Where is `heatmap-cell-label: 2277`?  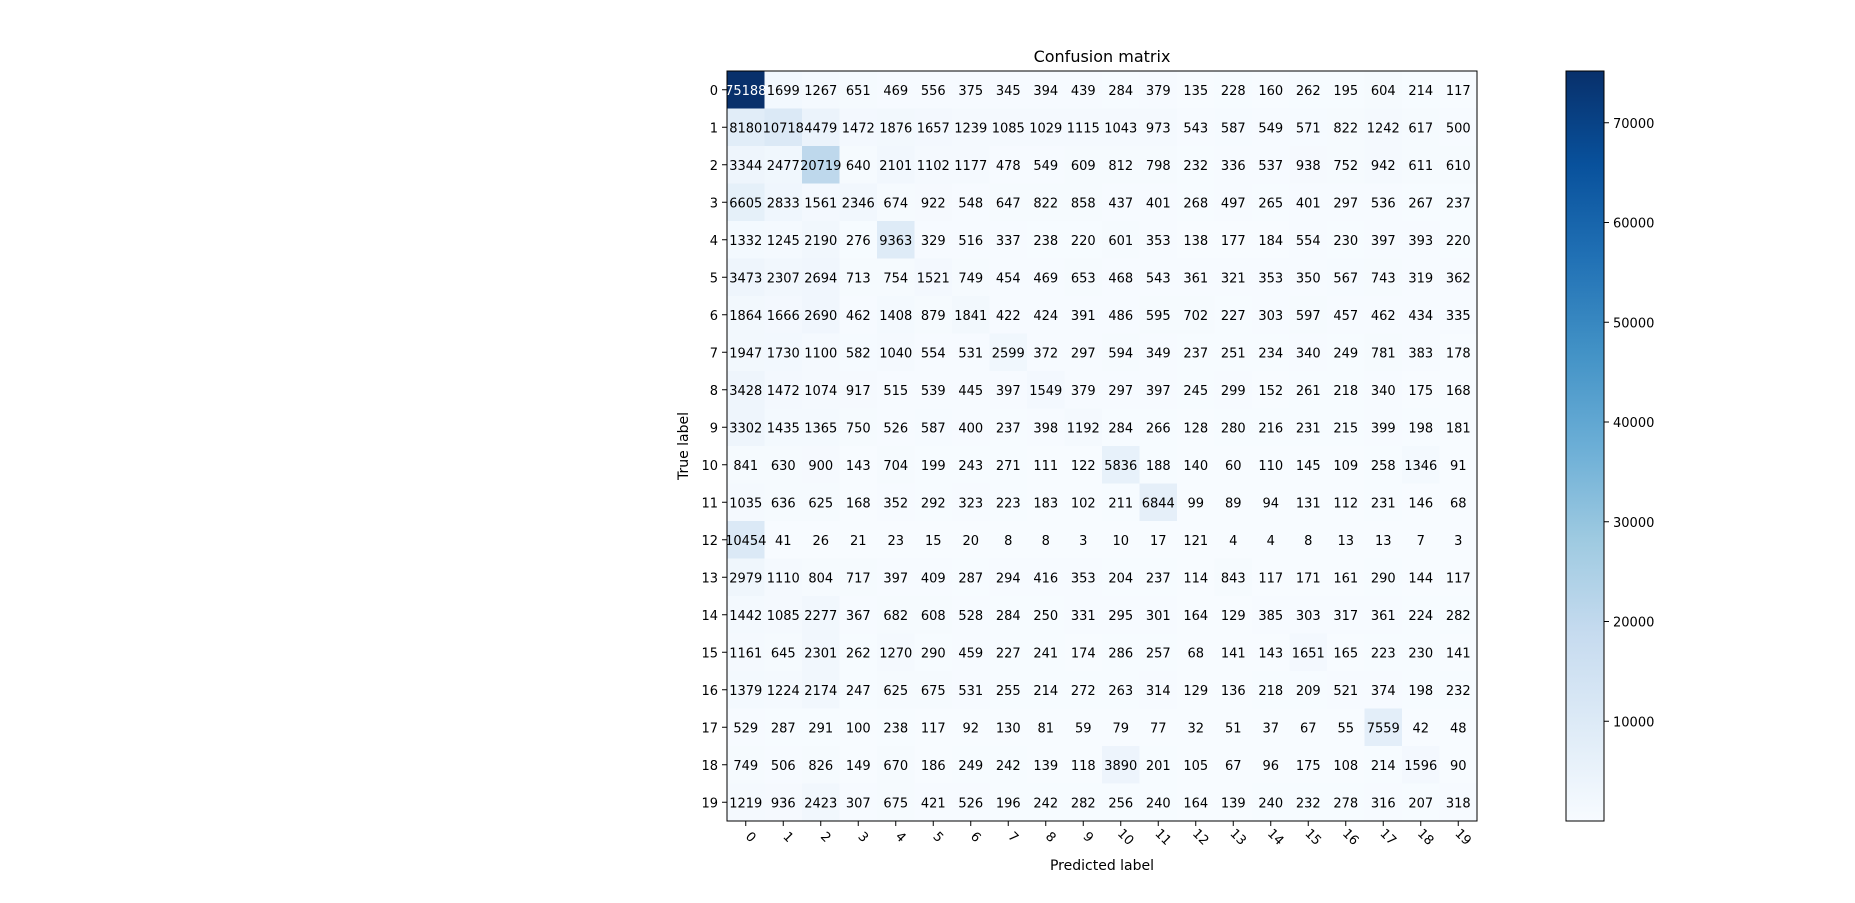 heatmap-cell-label: 2277 is located at coordinates (820, 616).